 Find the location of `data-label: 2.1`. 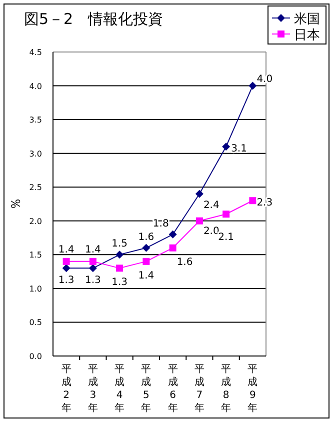

data-label: 2.1 is located at coordinates (226, 238).